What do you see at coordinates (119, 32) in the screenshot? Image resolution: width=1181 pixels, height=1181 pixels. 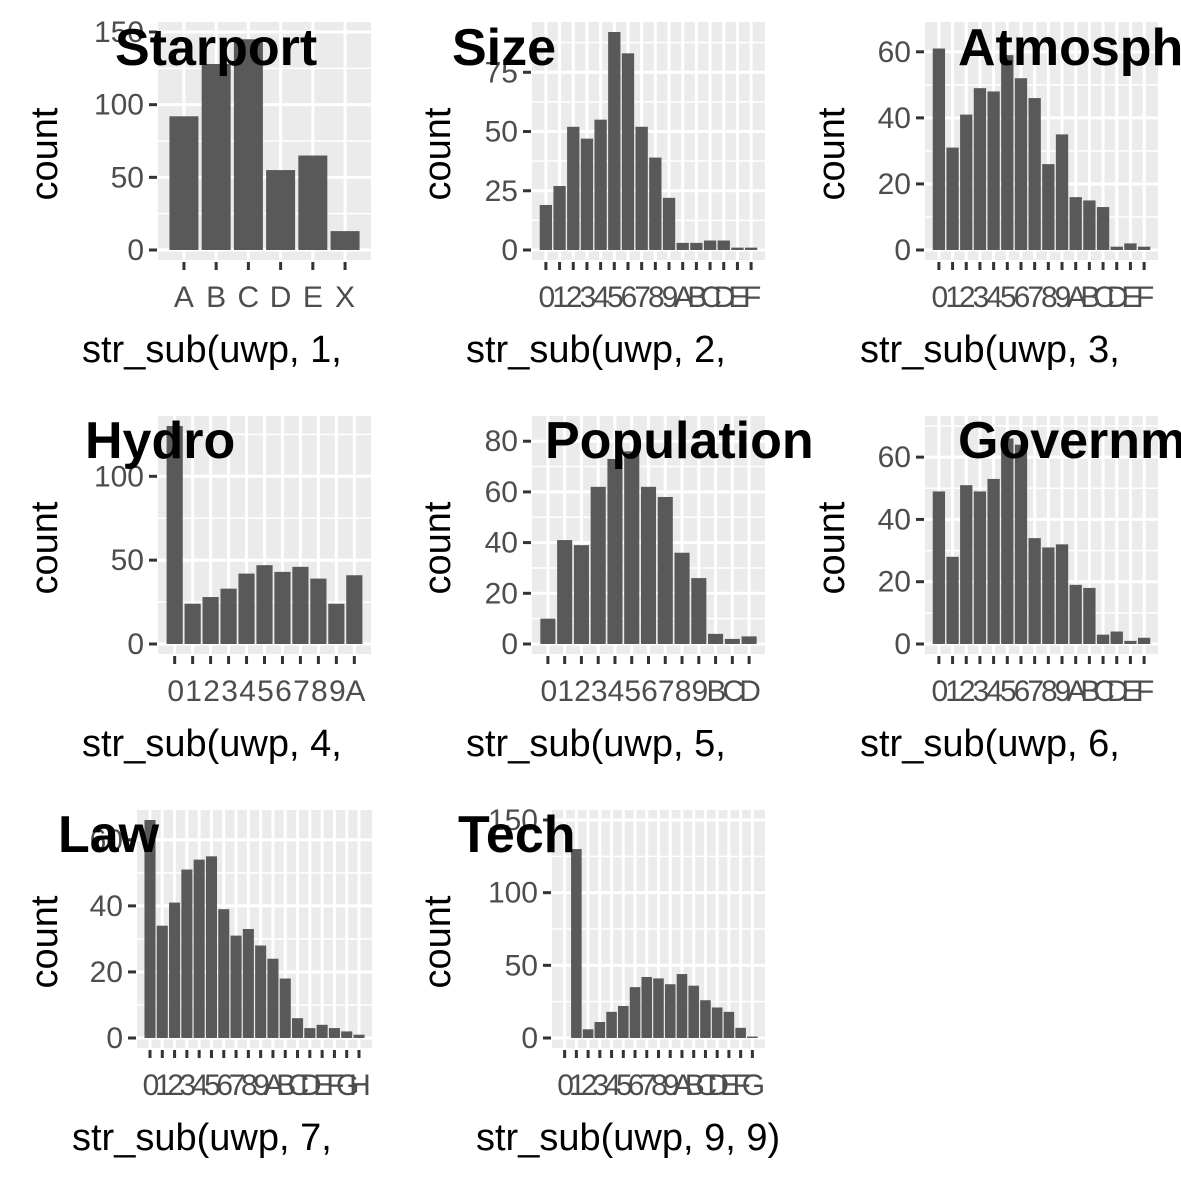 I see `y-tick-label: 150` at bounding box center [119, 32].